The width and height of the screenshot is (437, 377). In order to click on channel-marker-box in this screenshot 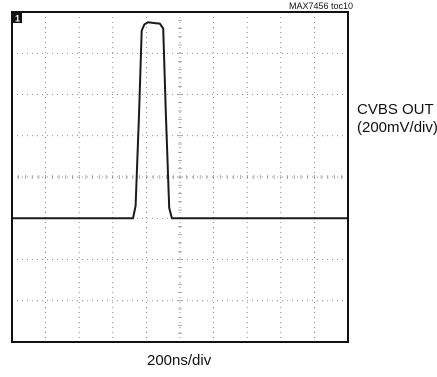, I will do `click(17, 18)`.